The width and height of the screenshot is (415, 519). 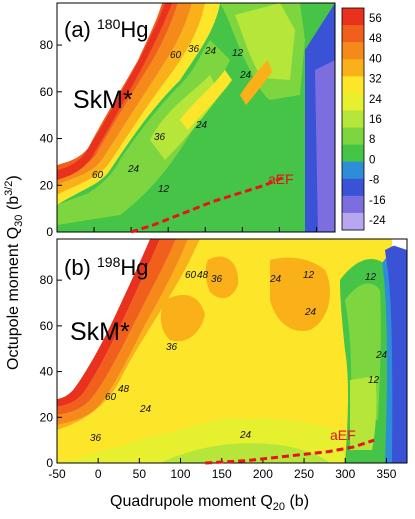 I want to click on colorbar-tick-label: 56, so click(x=375, y=19).